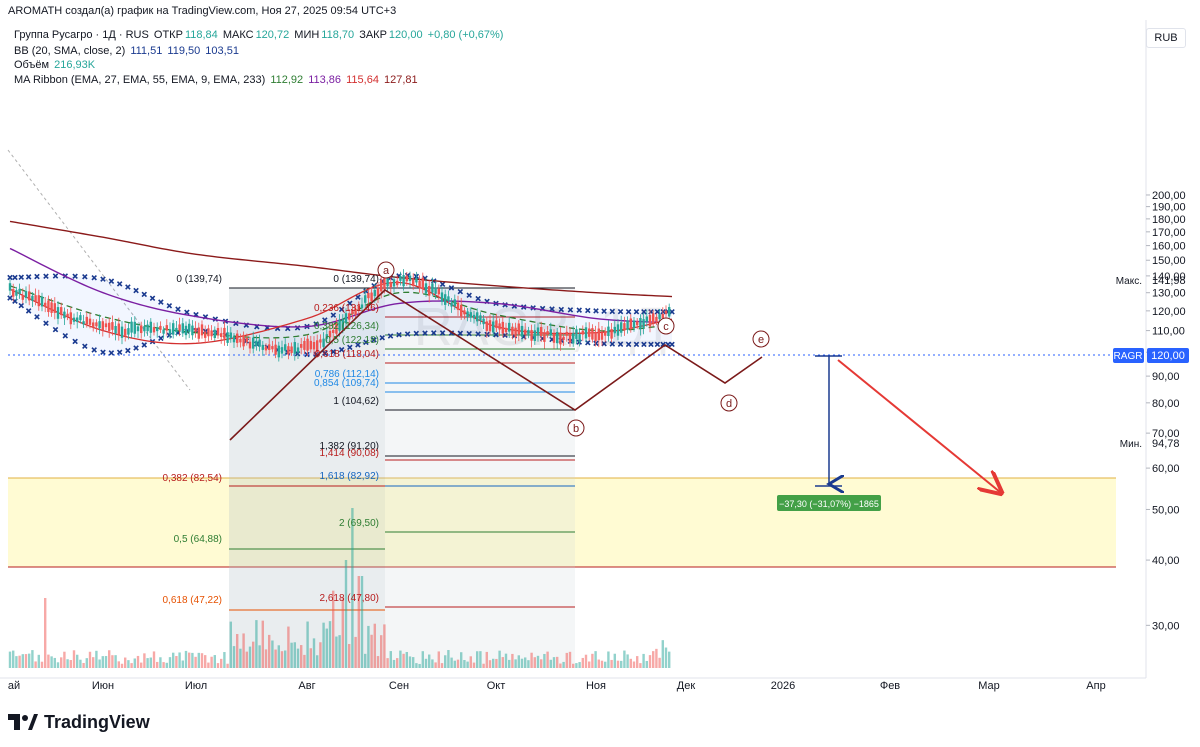  Describe the element at coordinates (55, 65) in the screenshot. I see `legend-volume-row: Объём 216,93K` at that location.